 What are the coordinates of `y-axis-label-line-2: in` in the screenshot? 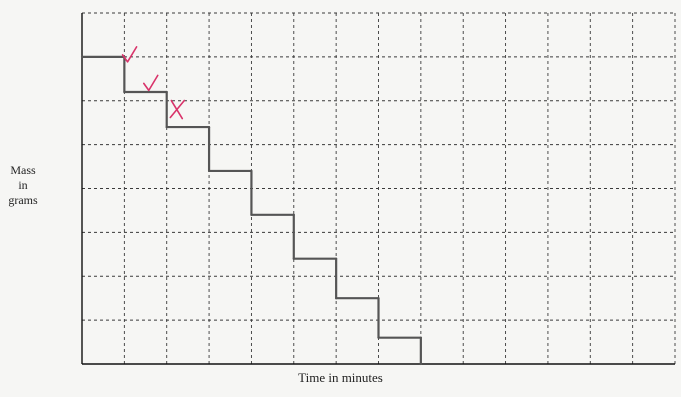 It's located at (23, 185).